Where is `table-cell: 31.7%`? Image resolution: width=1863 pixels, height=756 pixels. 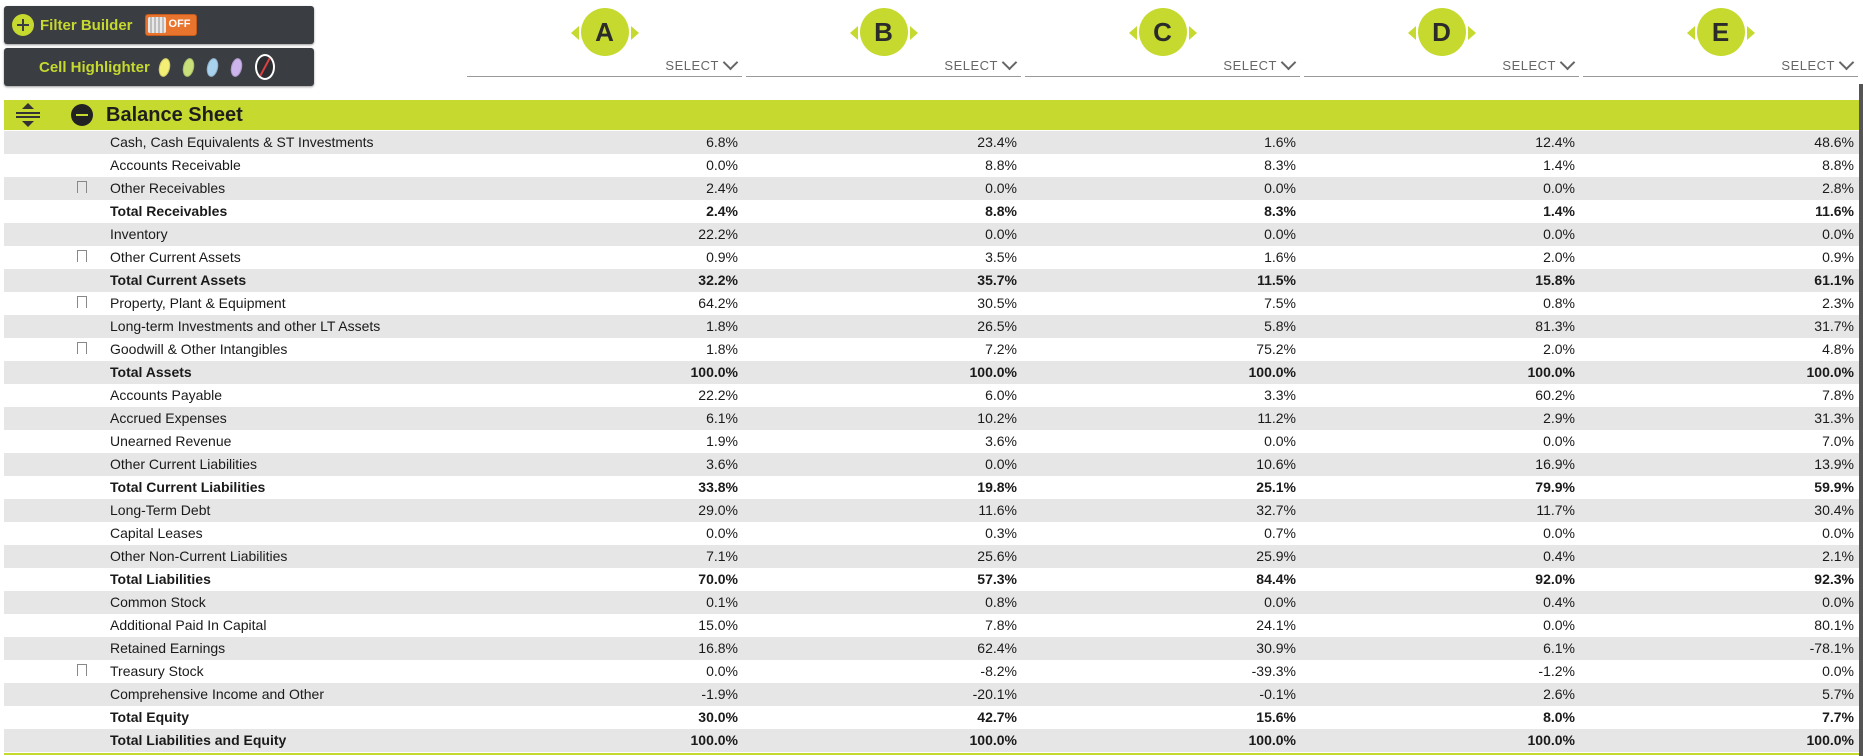 table-cell: 31.7% is located at coordinates (1834, 326).